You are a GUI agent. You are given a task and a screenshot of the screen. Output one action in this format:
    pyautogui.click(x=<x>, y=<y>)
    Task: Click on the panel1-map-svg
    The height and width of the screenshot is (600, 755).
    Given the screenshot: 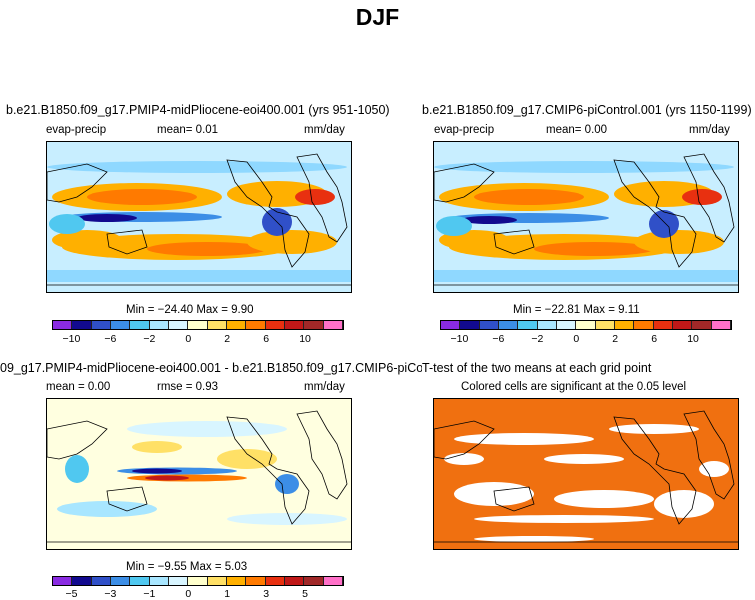 What is the action you would take?
    pyautogui.click(x=199, y=217)
    